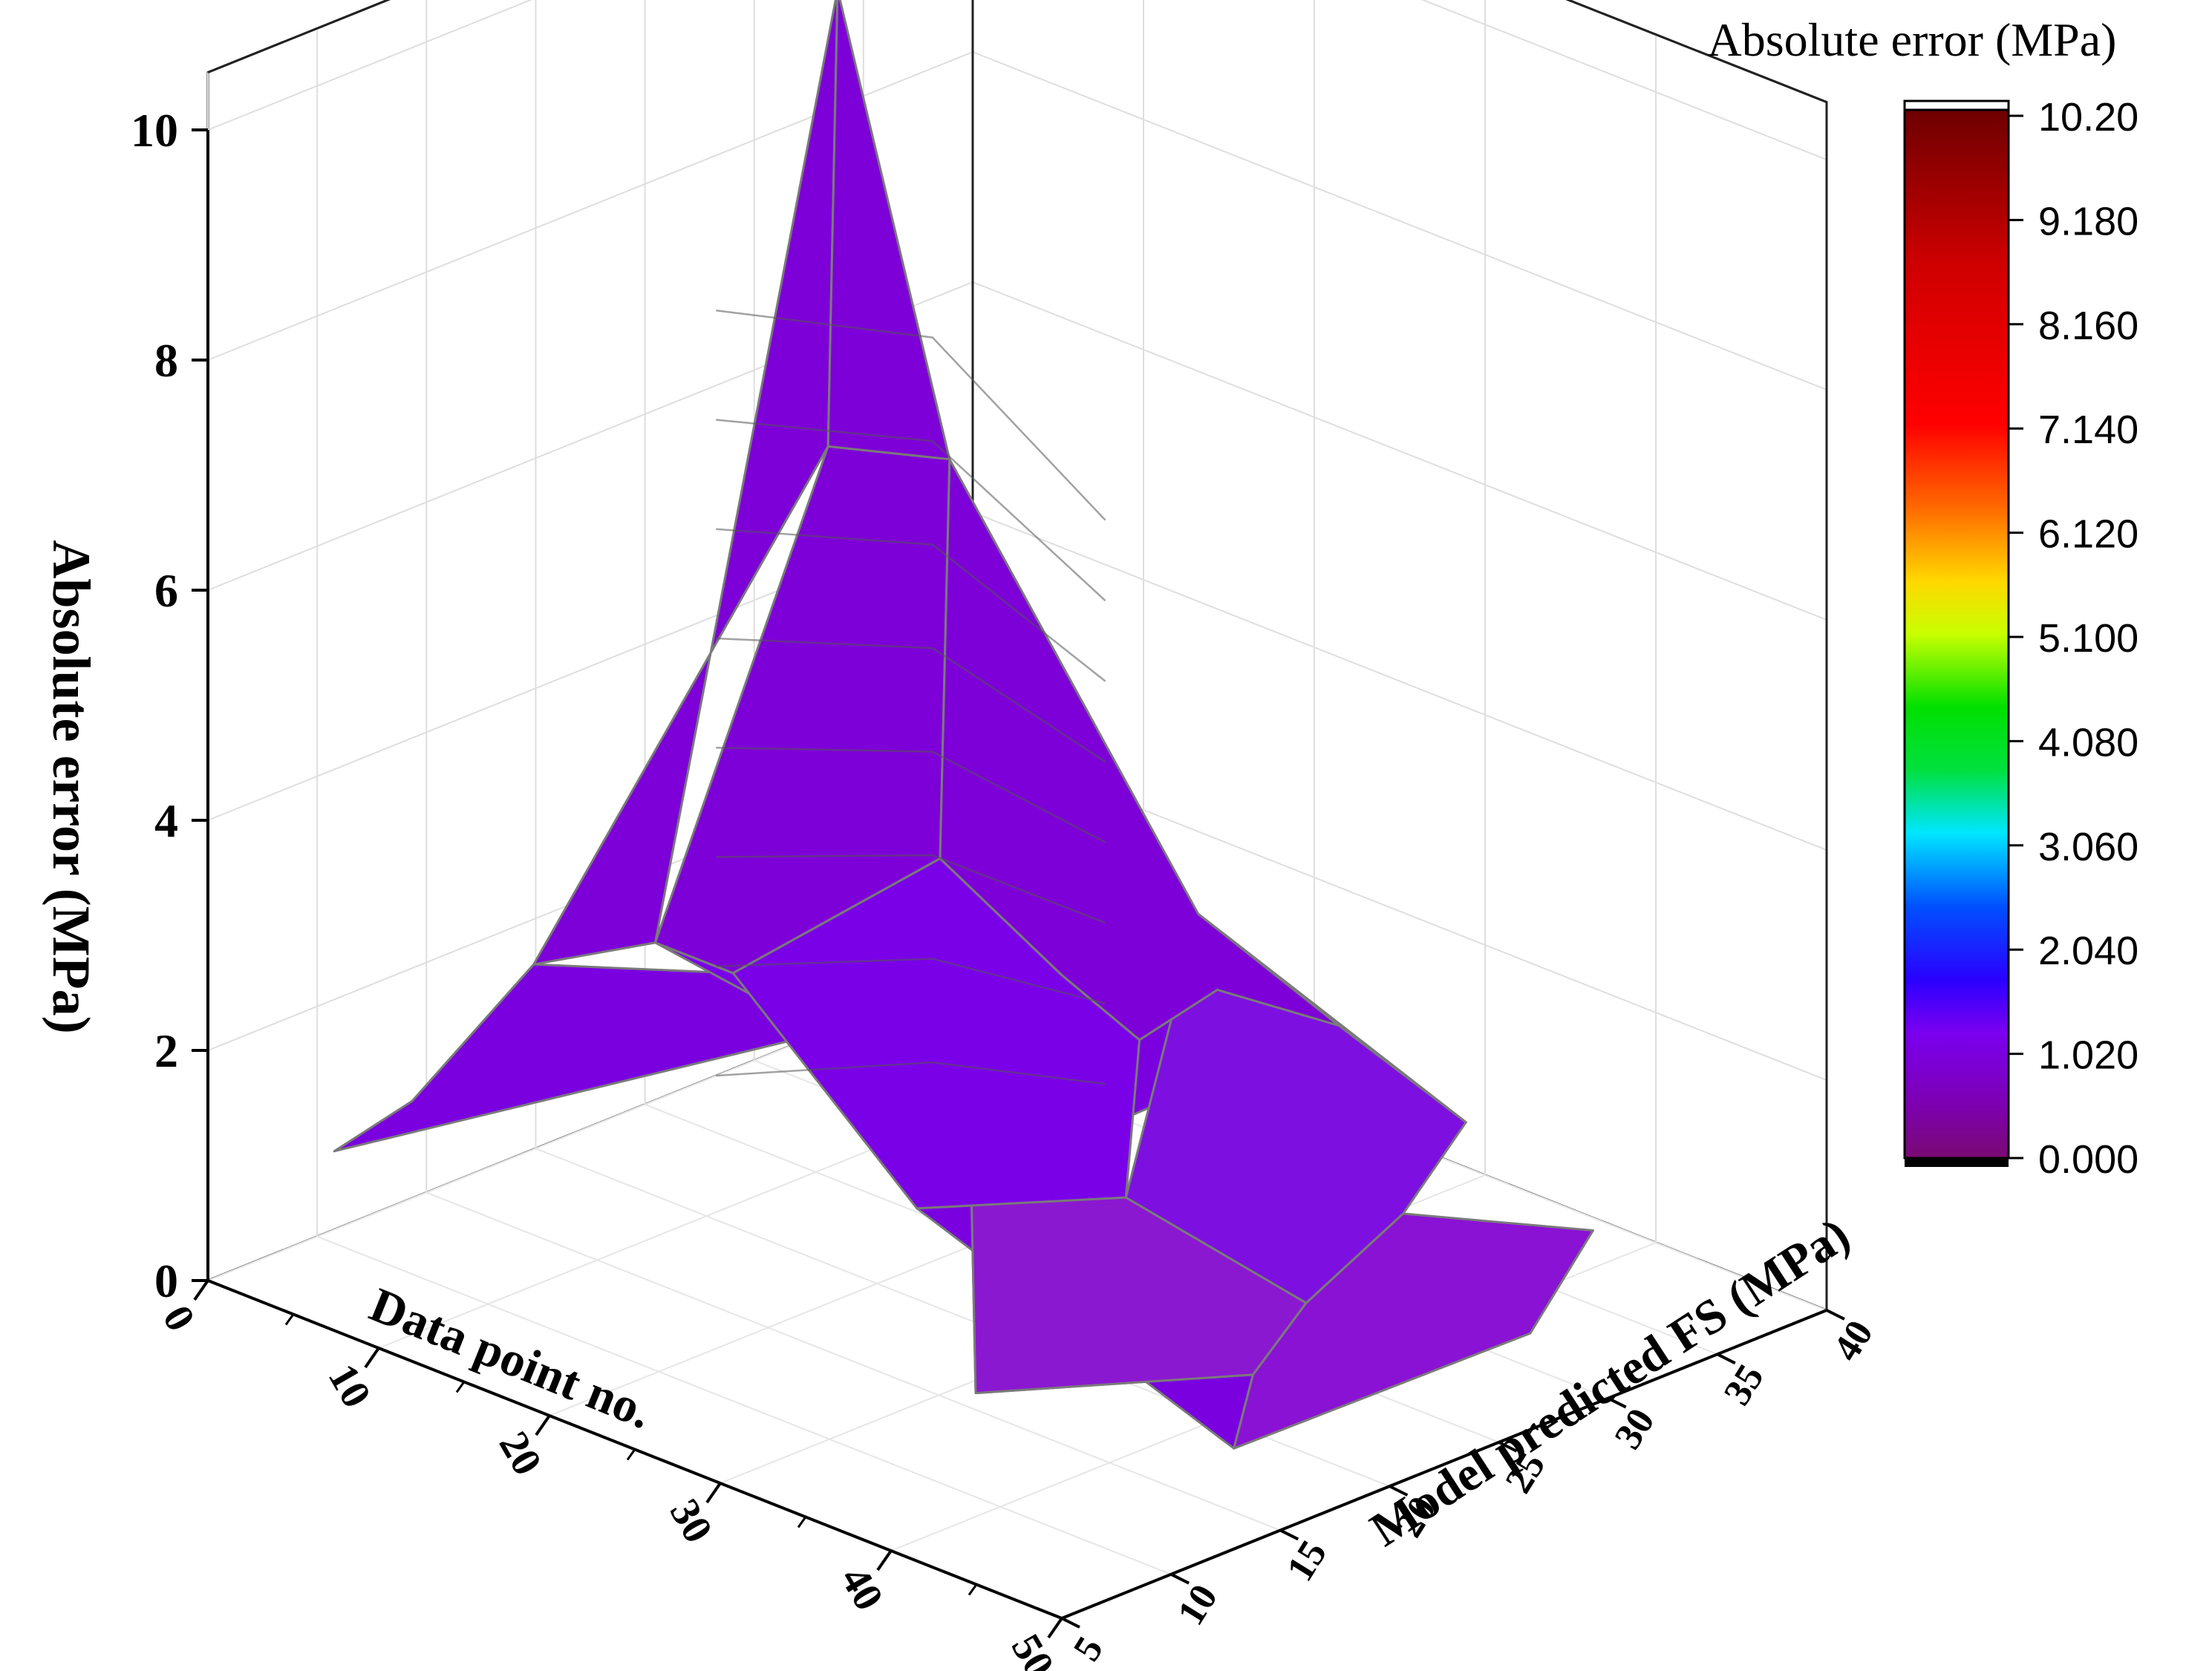 This screenshot has width=2212, height=1671. What do you see at coordinates (2088, 221) in the screenshot?
I see `colorbar-tick-label: 9.180` at bounding box center [2088, 221].